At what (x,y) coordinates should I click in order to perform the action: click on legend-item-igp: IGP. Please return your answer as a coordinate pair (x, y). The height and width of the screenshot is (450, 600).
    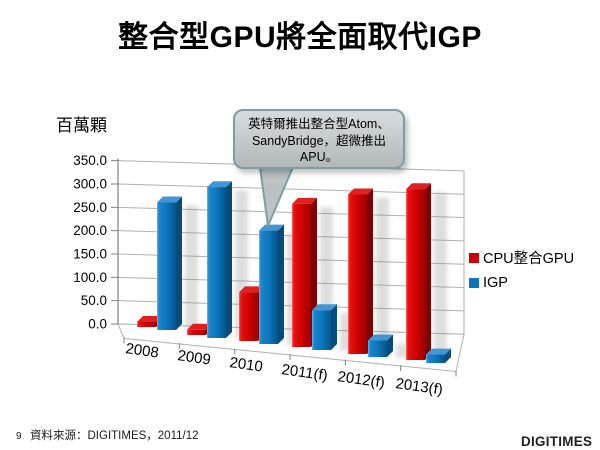
    Looking at the image, I should click on (521, 283).